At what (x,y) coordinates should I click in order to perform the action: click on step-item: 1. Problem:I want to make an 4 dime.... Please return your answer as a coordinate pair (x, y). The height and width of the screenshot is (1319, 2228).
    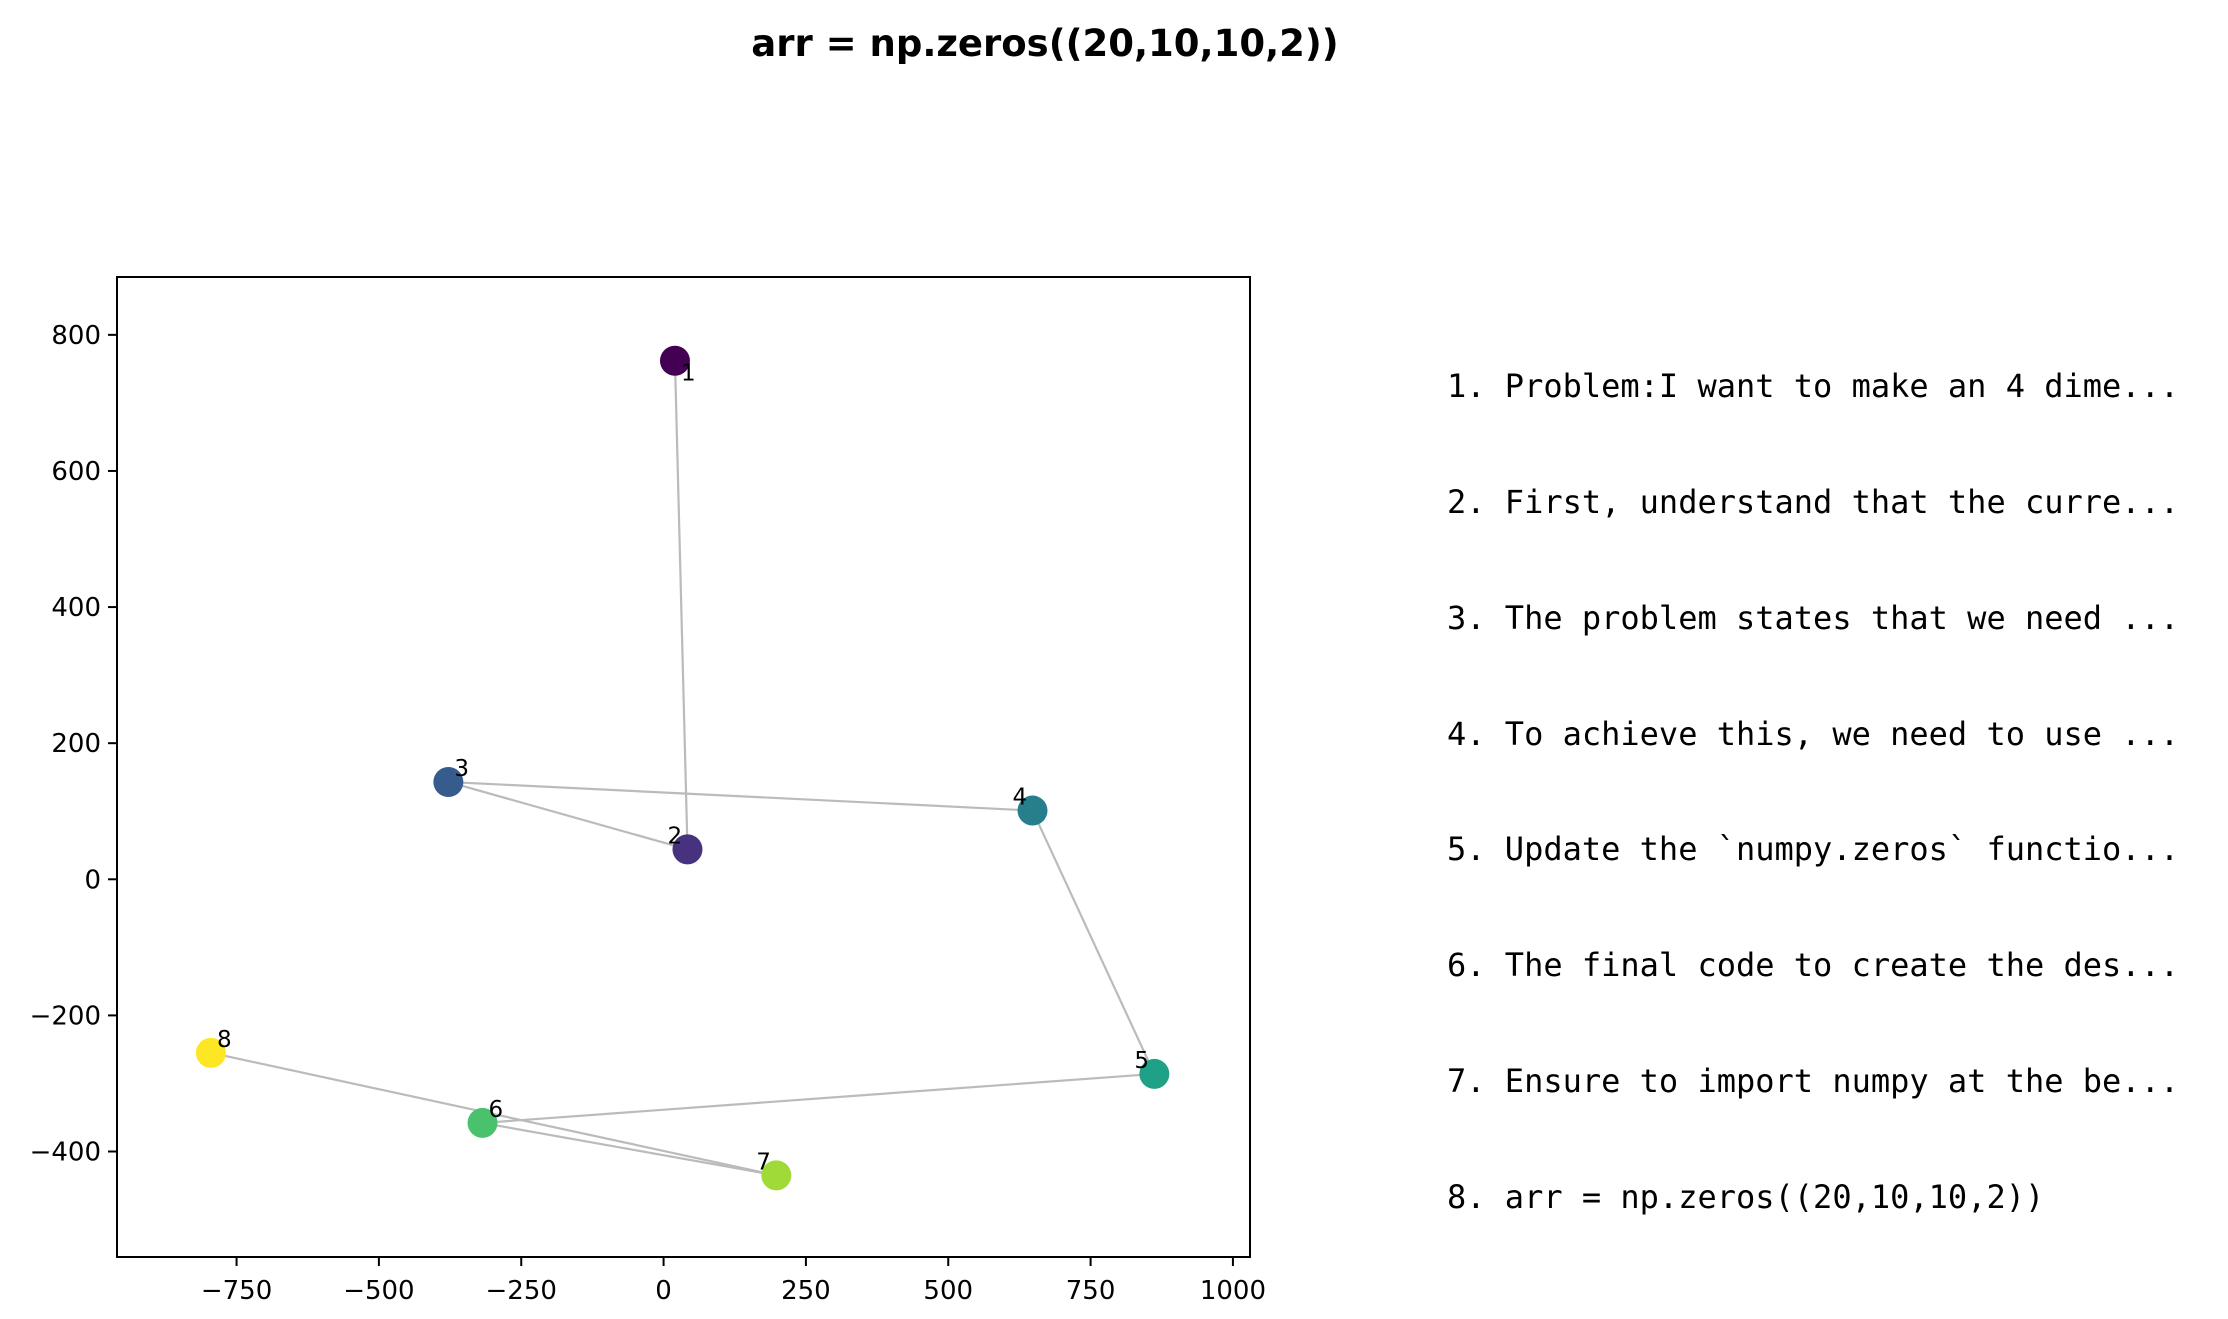
    Looking at the image, I should click on (1813, 386).